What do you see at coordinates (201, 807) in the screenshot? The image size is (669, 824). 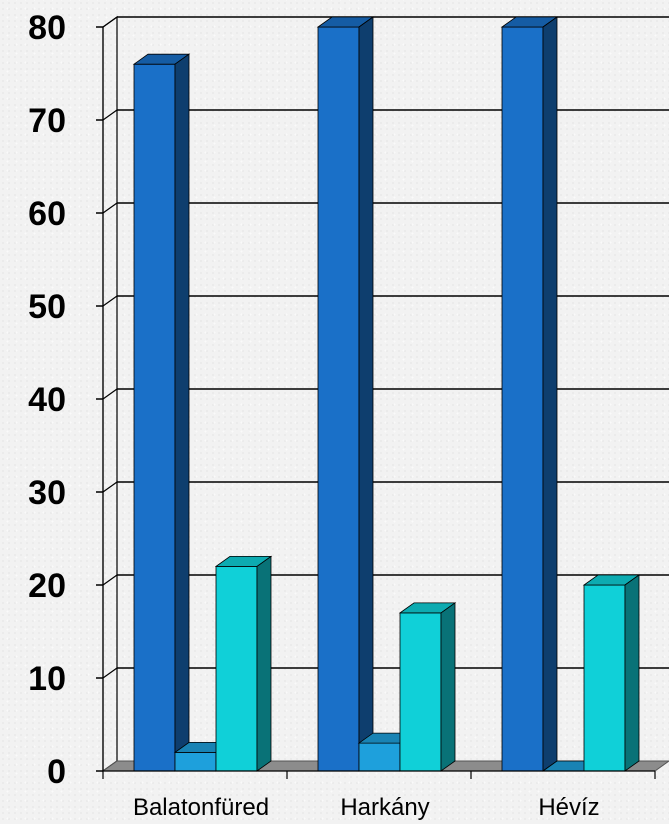 I see `x-tick-label: Balatonfüred` at bounding box center [201, 807].